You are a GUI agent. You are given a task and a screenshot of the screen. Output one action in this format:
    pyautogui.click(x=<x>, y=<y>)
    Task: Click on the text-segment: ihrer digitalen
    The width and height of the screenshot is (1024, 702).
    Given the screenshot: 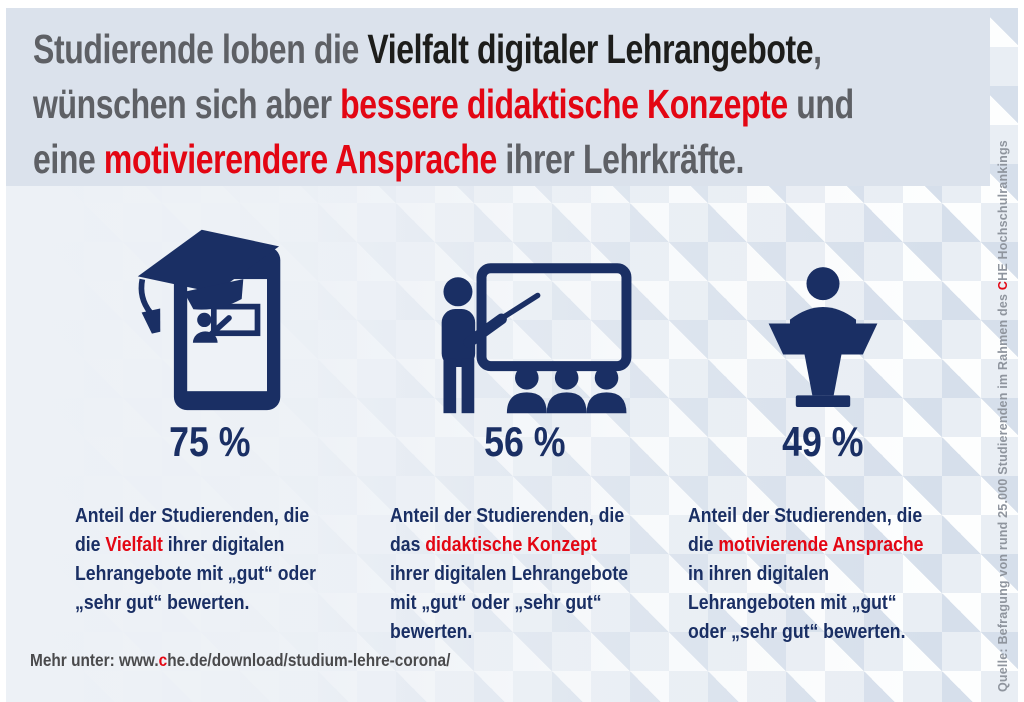 What is the action you would take?
    pyautogui.click(x=223, y=544)
    